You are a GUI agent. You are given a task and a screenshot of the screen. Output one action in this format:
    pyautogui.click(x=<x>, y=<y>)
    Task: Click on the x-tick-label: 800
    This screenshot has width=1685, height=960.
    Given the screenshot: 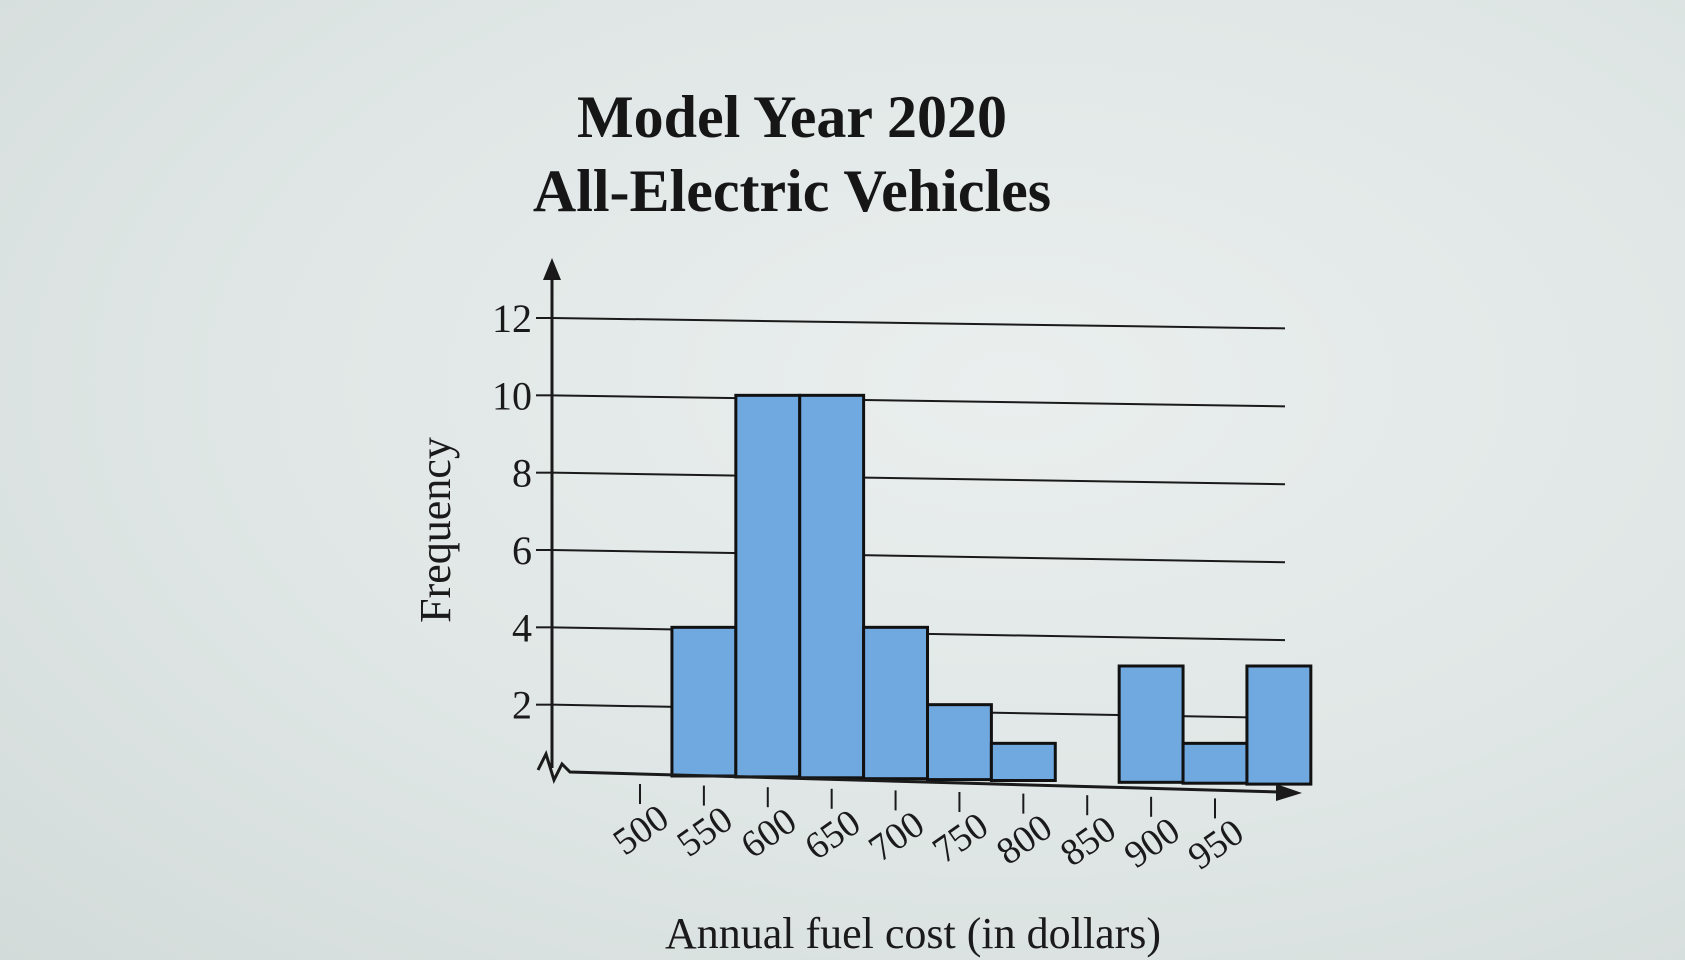 What is the action you would take?
    pyautogui.click(x=1024, y=839)
    